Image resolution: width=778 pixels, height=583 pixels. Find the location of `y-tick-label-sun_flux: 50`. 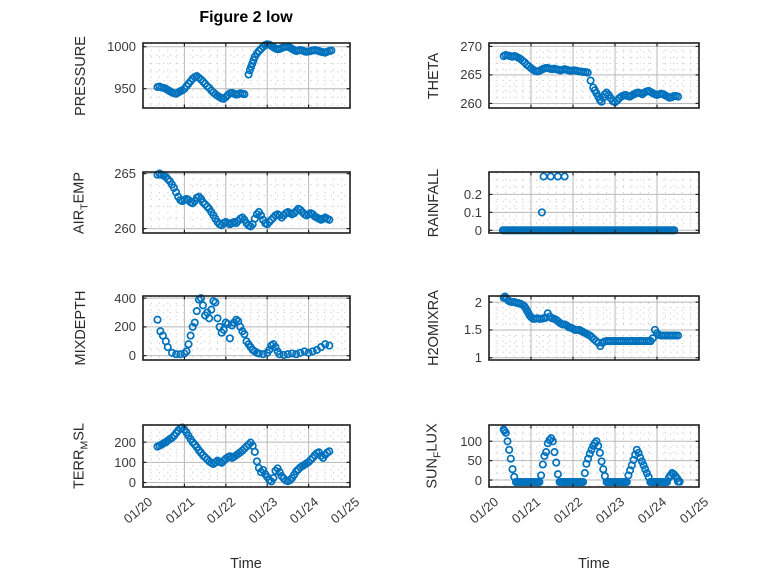

y-tick-label-sun_flux: 50 is located at coordinates (474, 461).